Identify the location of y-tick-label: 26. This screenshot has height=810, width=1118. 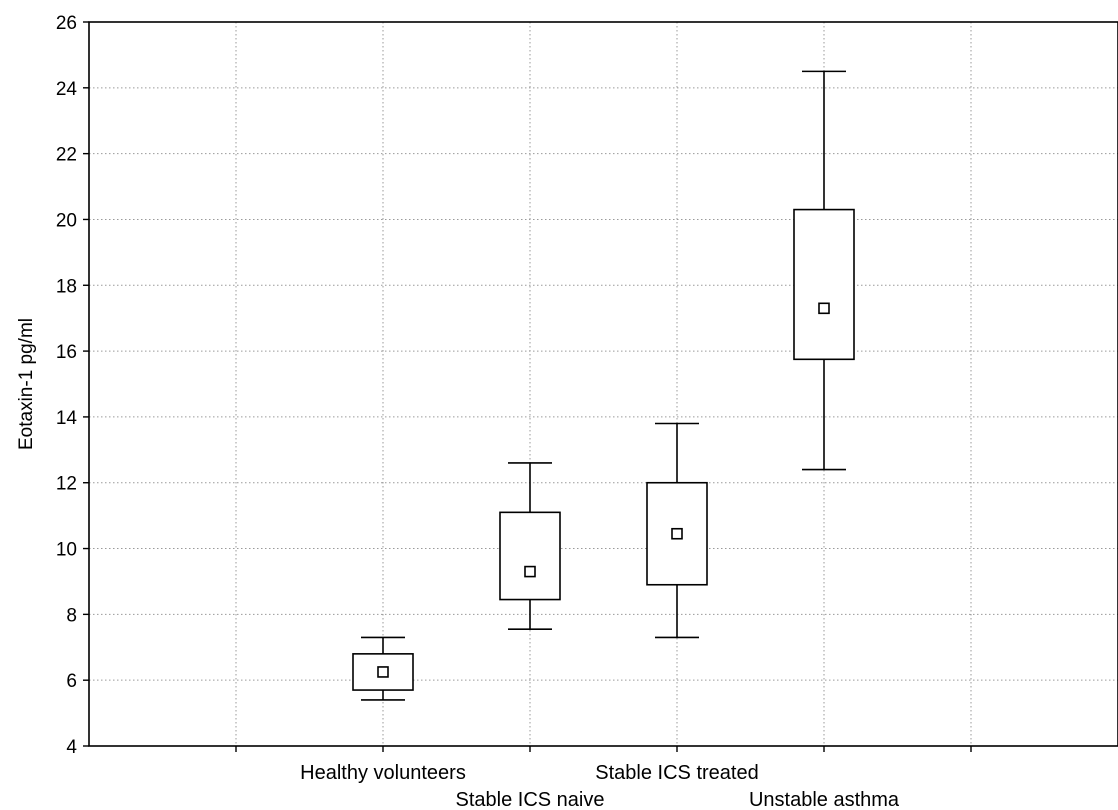
(66, 23).